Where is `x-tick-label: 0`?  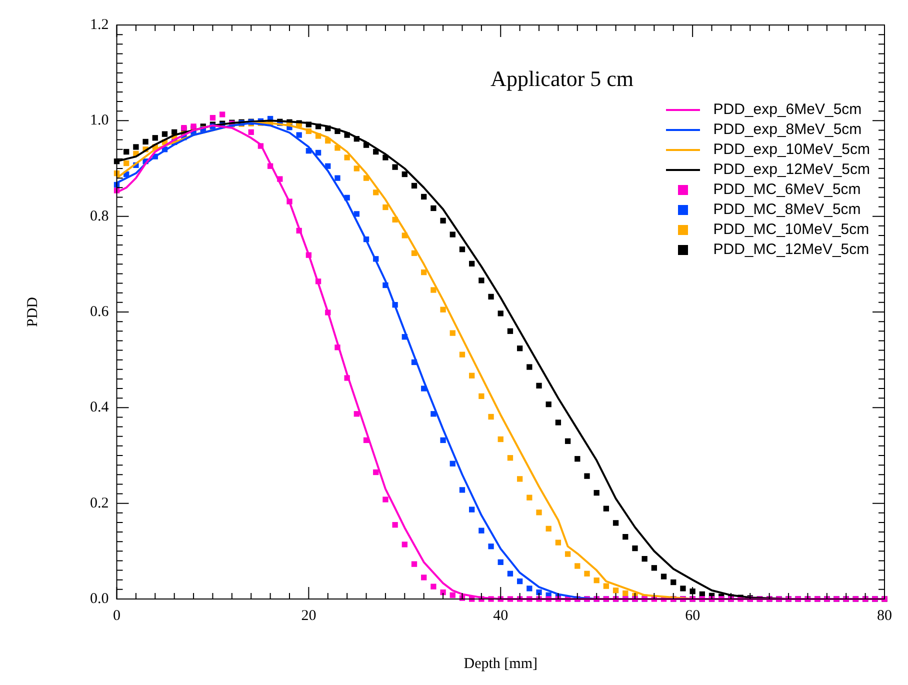
x-tick-label: 0 is located at coordinates (116, 616).